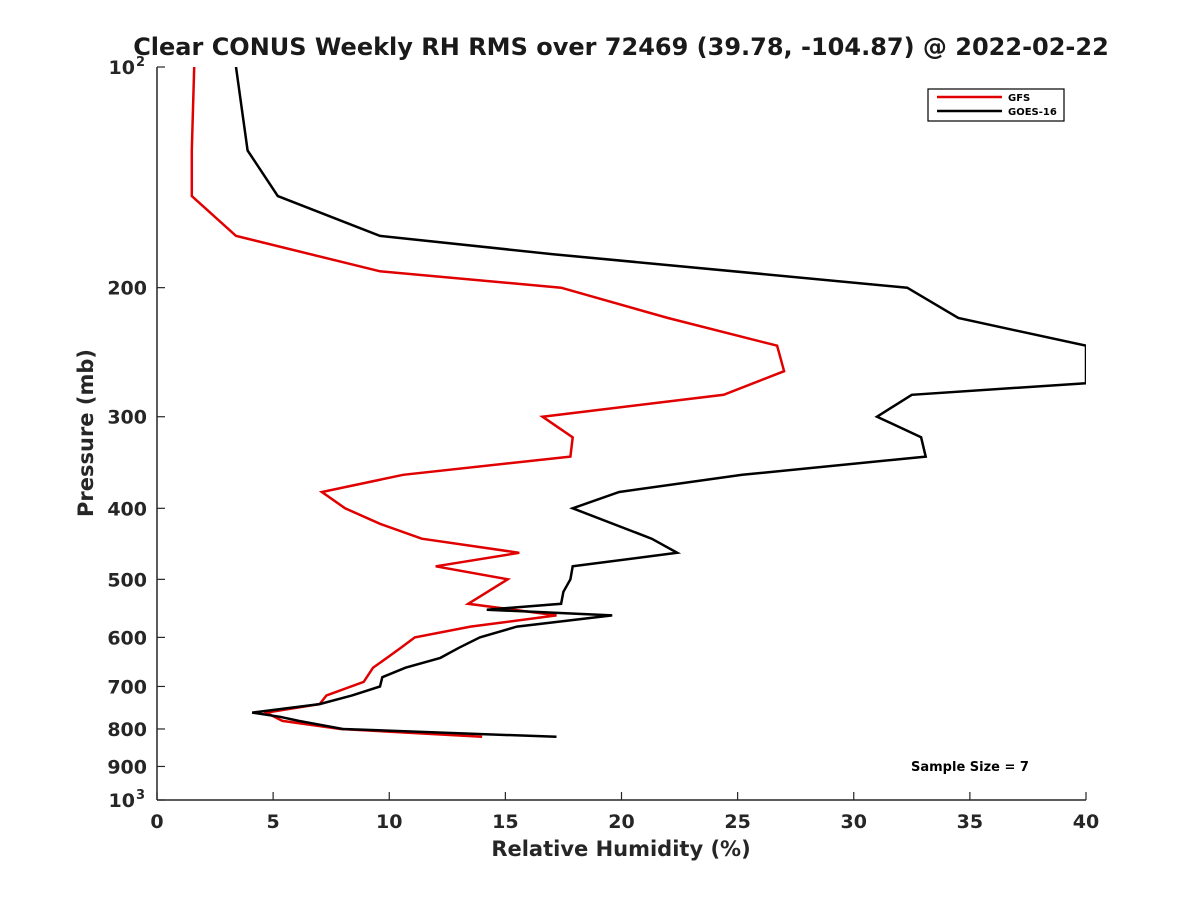 The image size is (1200, 900). Describe the element at coordinates (620, 849) in the screenshot. I see `x-axis-label: Relative Humidity (%)` at that location.